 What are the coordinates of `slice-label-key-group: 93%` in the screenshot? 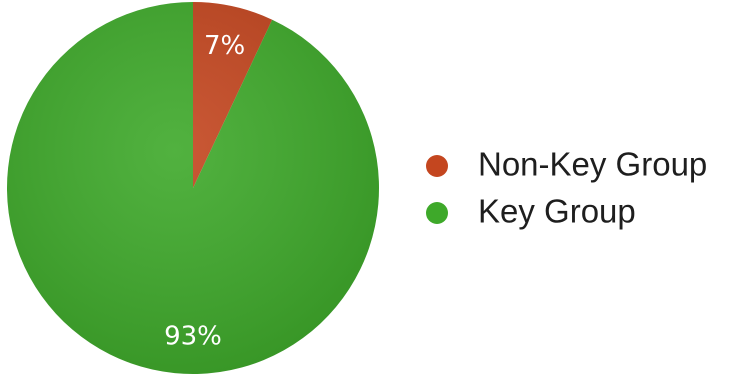 It's located at (193, 336).